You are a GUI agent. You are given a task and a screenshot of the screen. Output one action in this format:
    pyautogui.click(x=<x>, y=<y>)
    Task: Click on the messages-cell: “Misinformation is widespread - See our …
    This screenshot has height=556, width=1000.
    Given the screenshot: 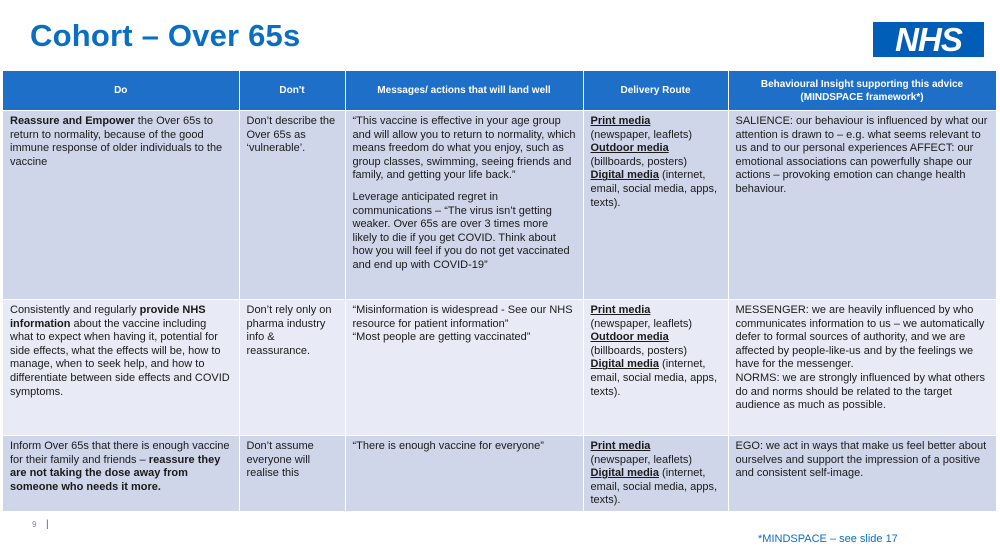 What is the action you would take?
    pyautogui.click(x=464, y=367)
    